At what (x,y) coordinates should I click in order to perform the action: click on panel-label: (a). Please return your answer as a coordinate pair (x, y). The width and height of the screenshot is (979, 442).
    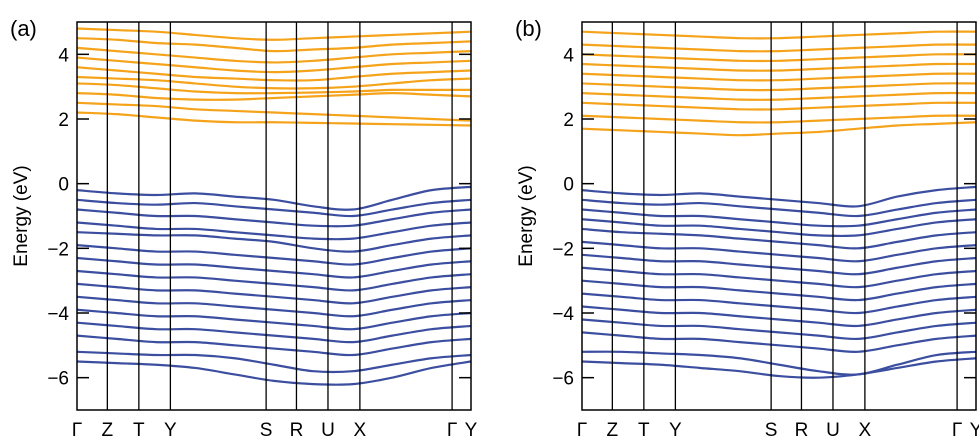
    Looking at the image, I should click on (23, 28).